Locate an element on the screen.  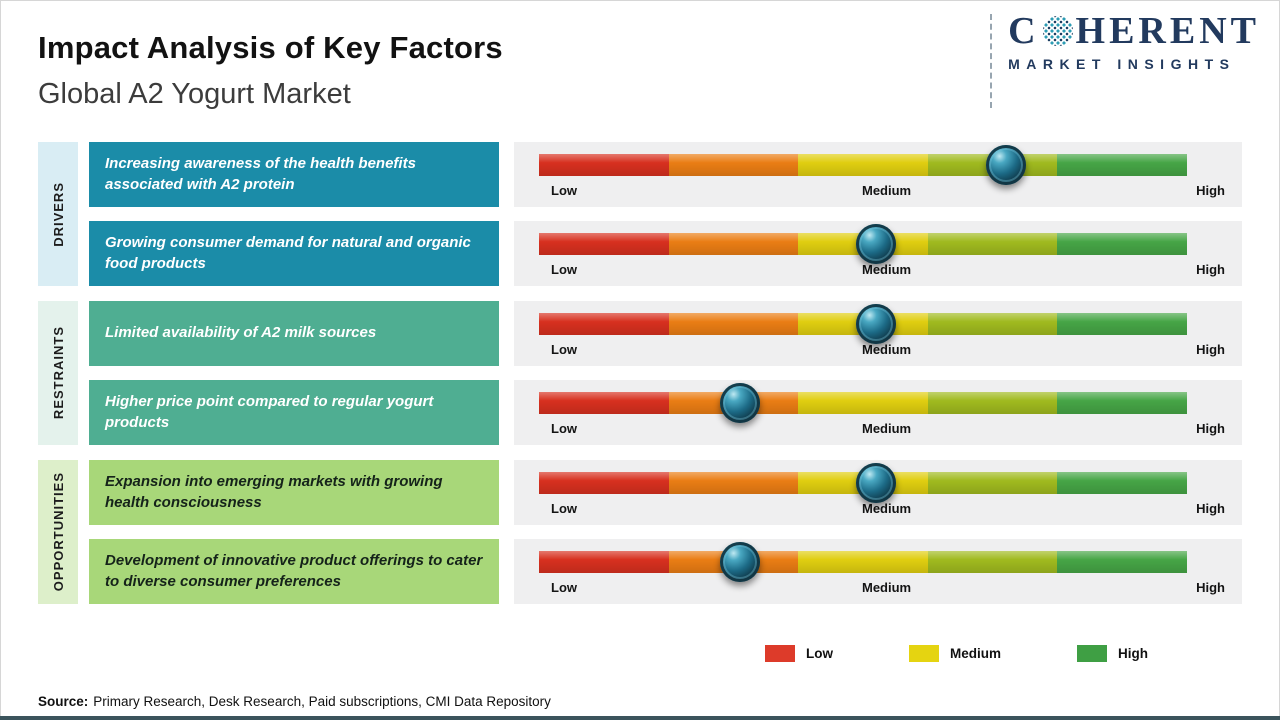
logo-word-start: C is located at coordinates (1024, 31).